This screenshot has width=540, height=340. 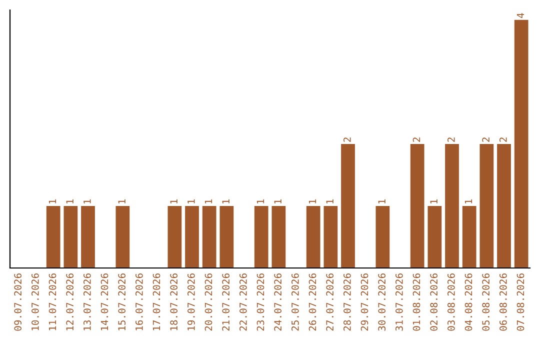 I want to click on x-tick-label: 04.08.2026, so click(x=468, y=302).